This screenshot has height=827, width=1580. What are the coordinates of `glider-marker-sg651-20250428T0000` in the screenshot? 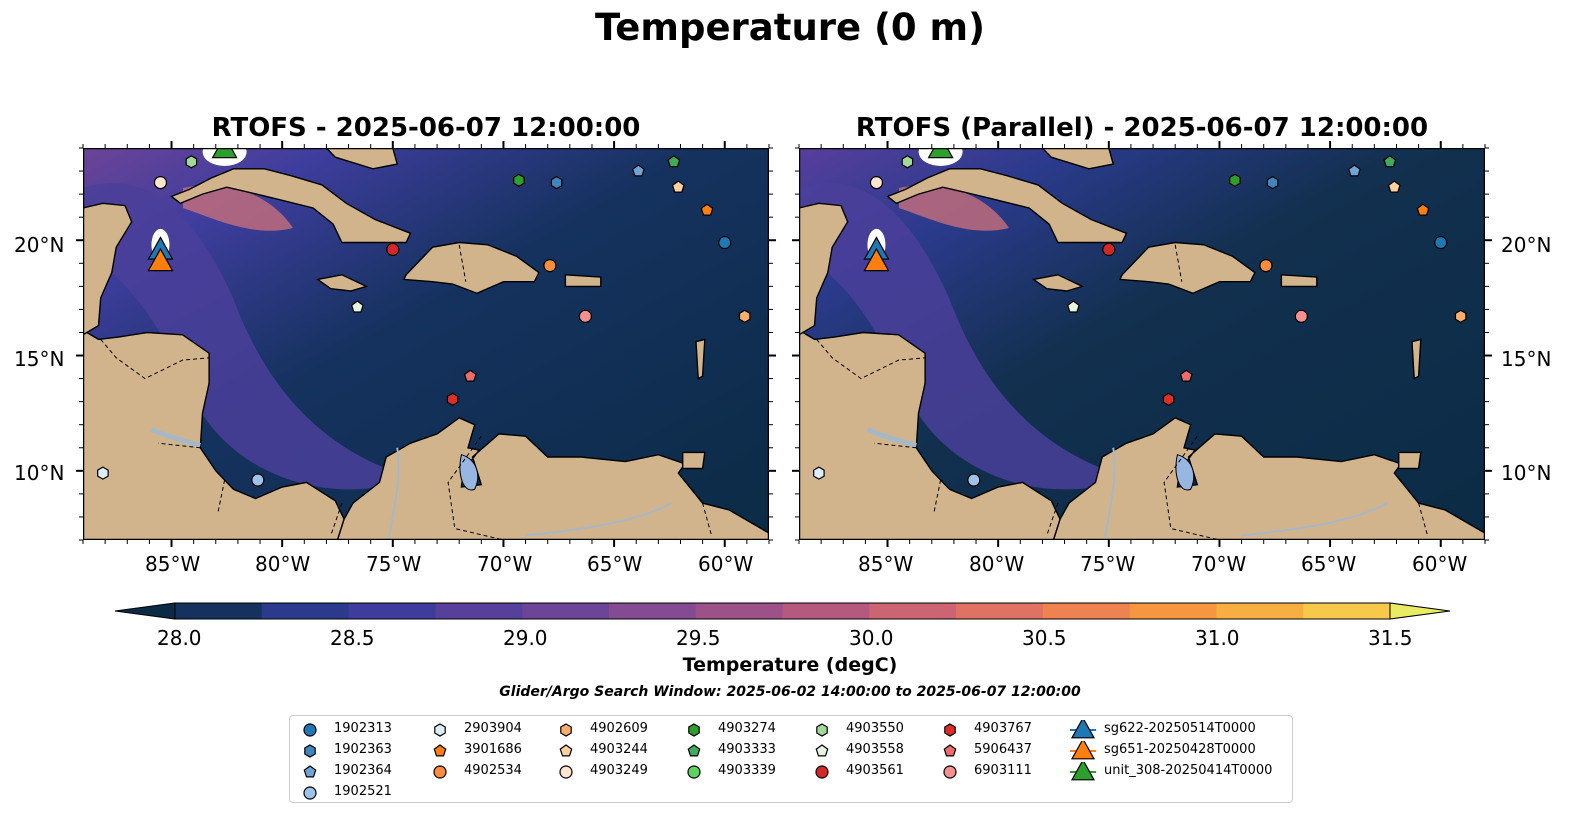 It's located at (160, 259).